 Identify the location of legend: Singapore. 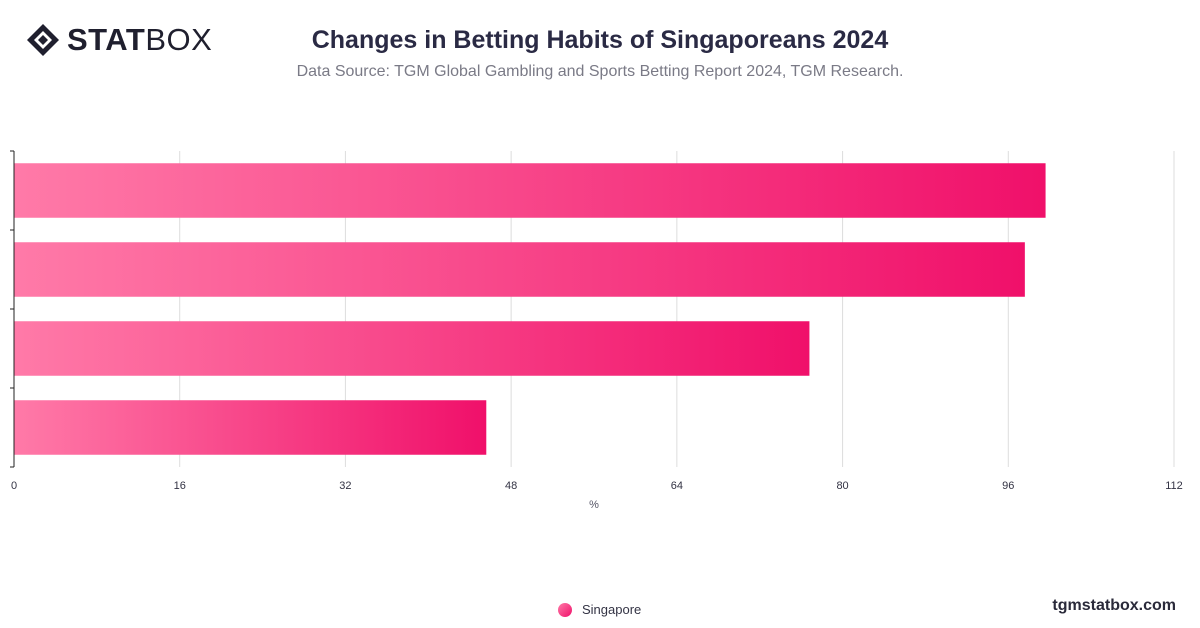
(599, 610).